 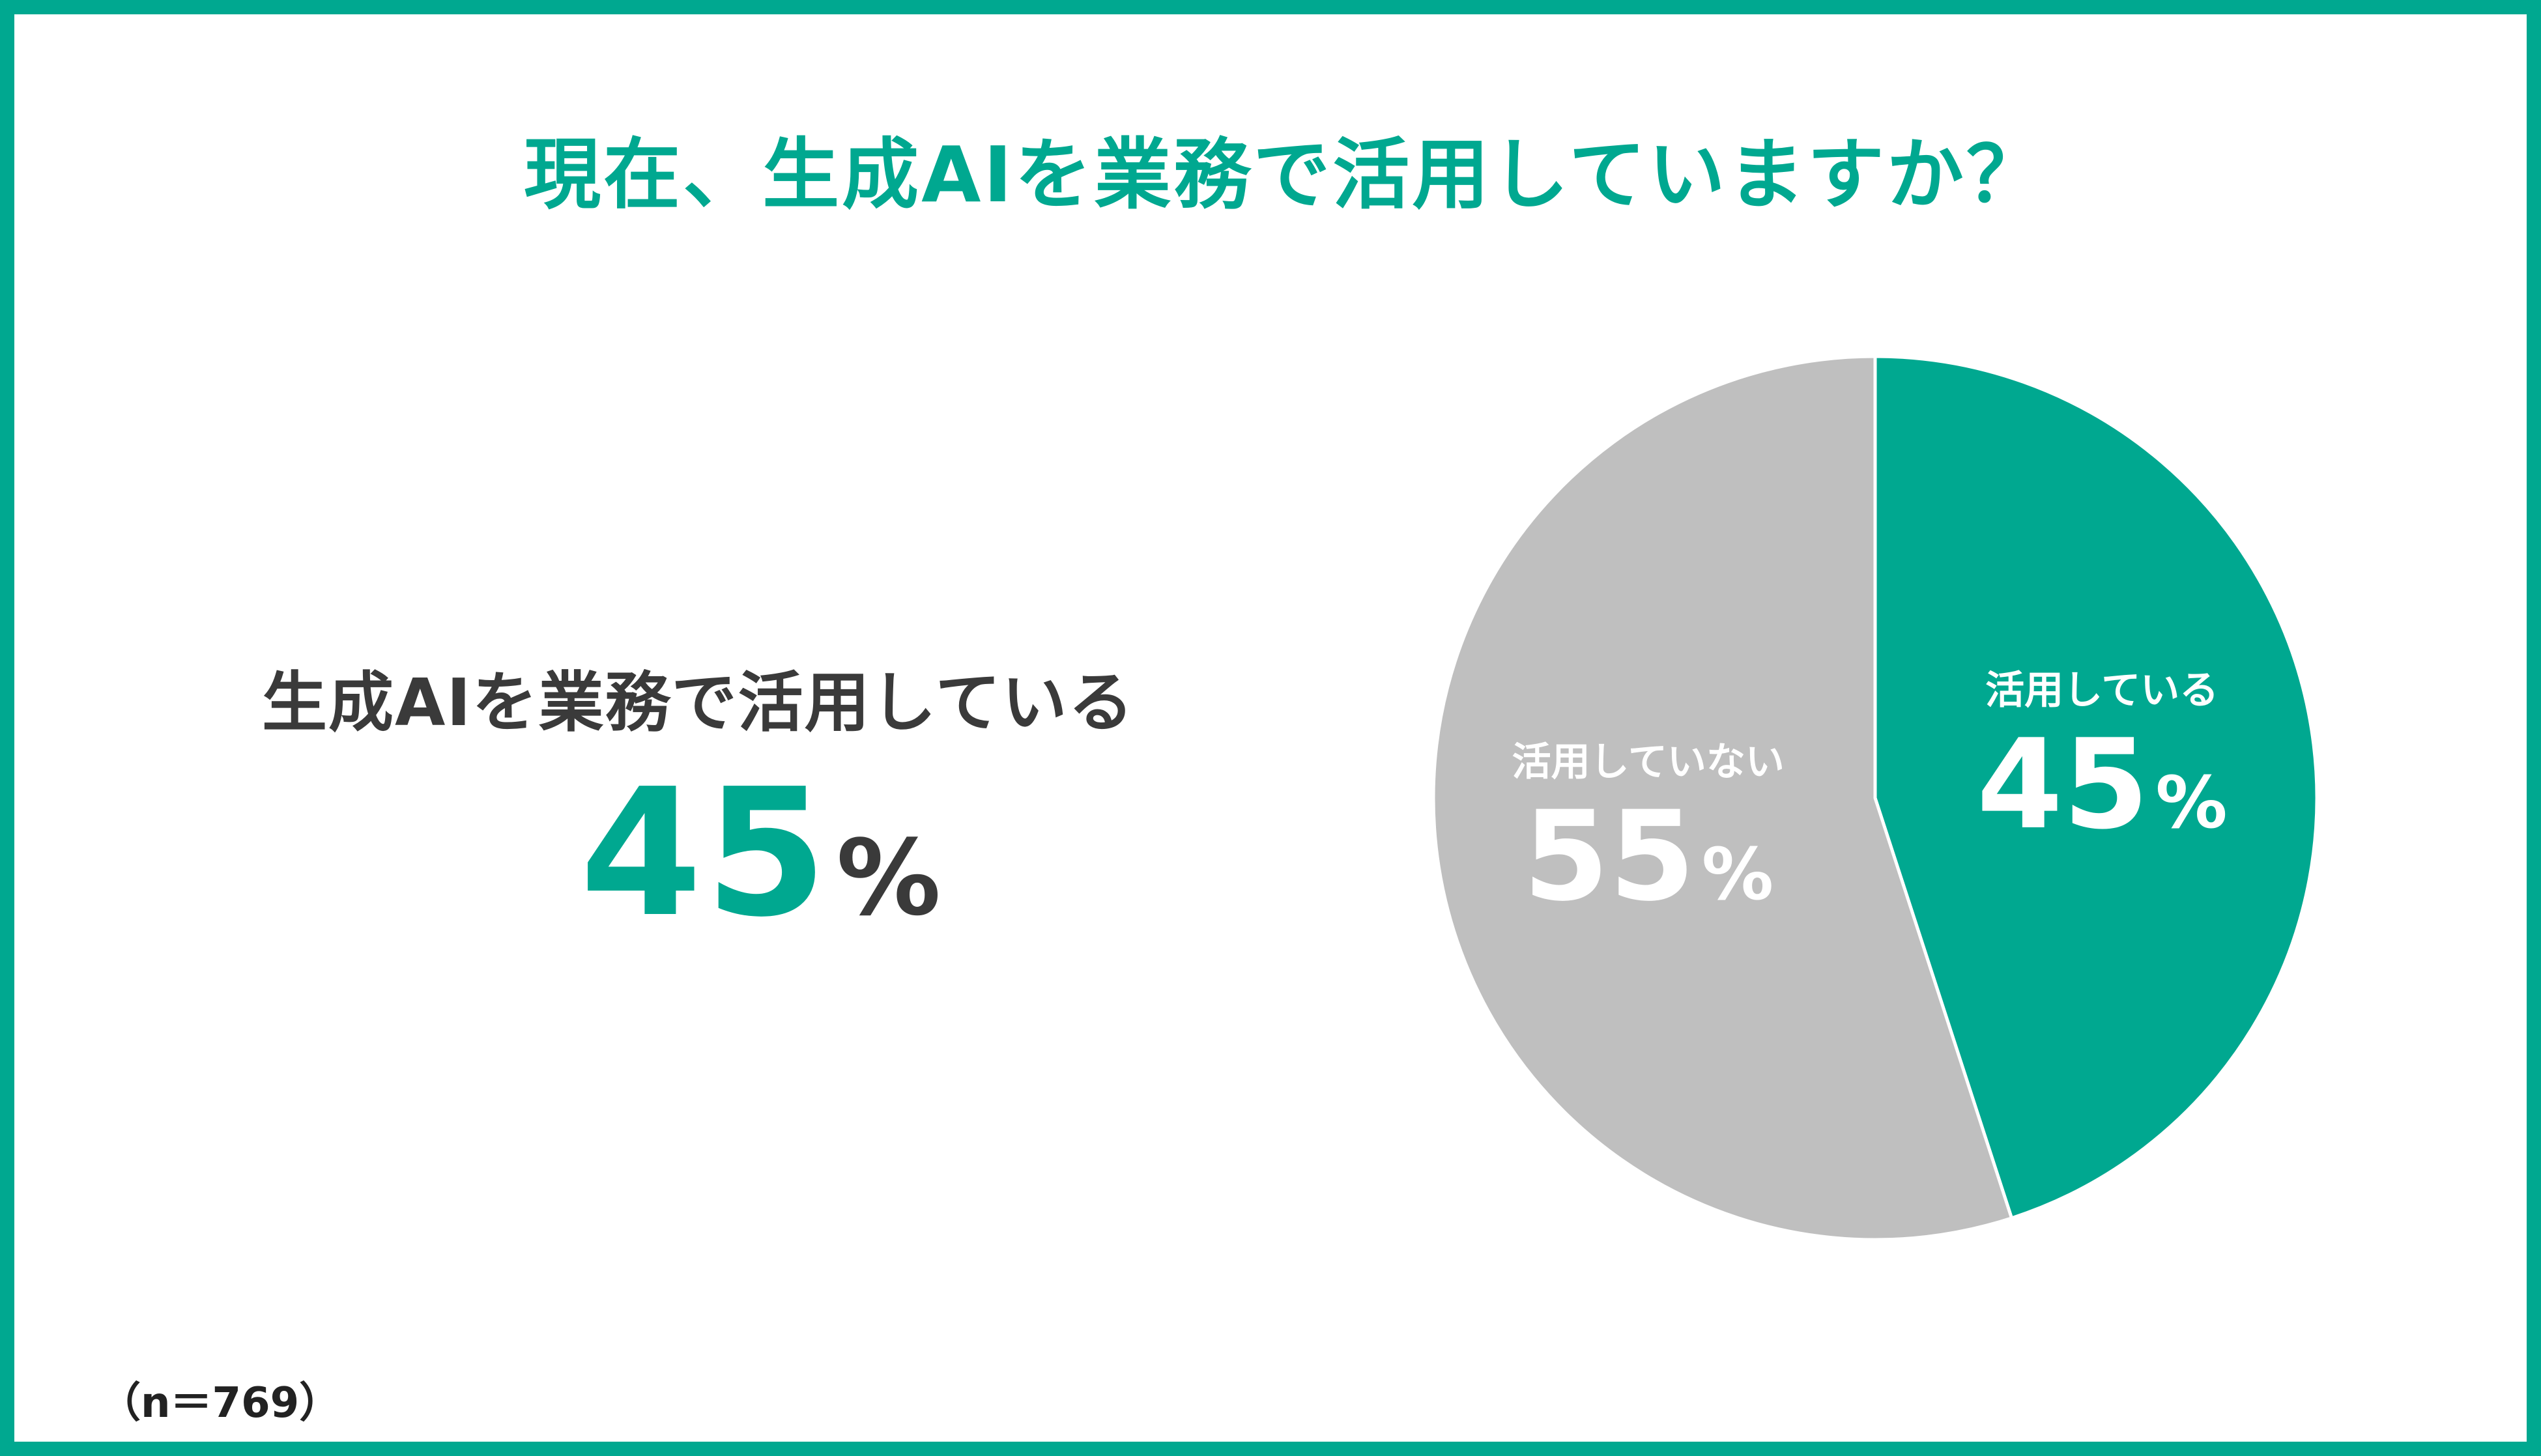 I want to click on pie-slice-value-2: 55%, so click(x=1648, y=856).